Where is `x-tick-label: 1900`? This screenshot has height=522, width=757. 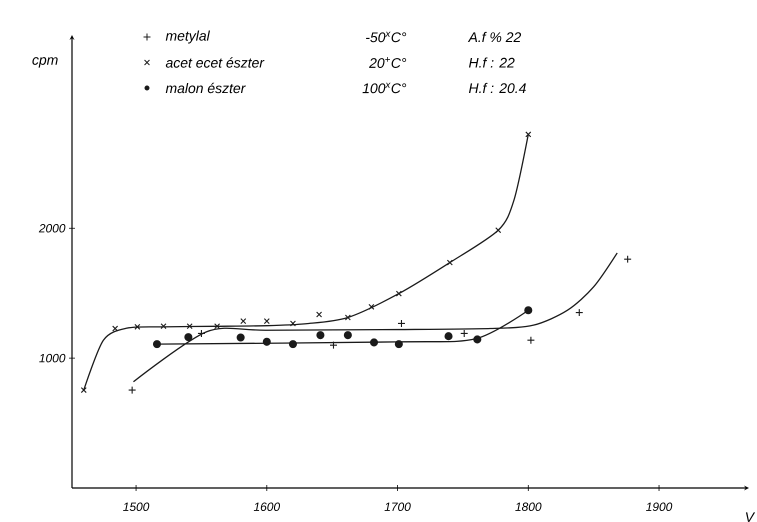
x-tick-label: 1900 is located at coordinates (659, 506).